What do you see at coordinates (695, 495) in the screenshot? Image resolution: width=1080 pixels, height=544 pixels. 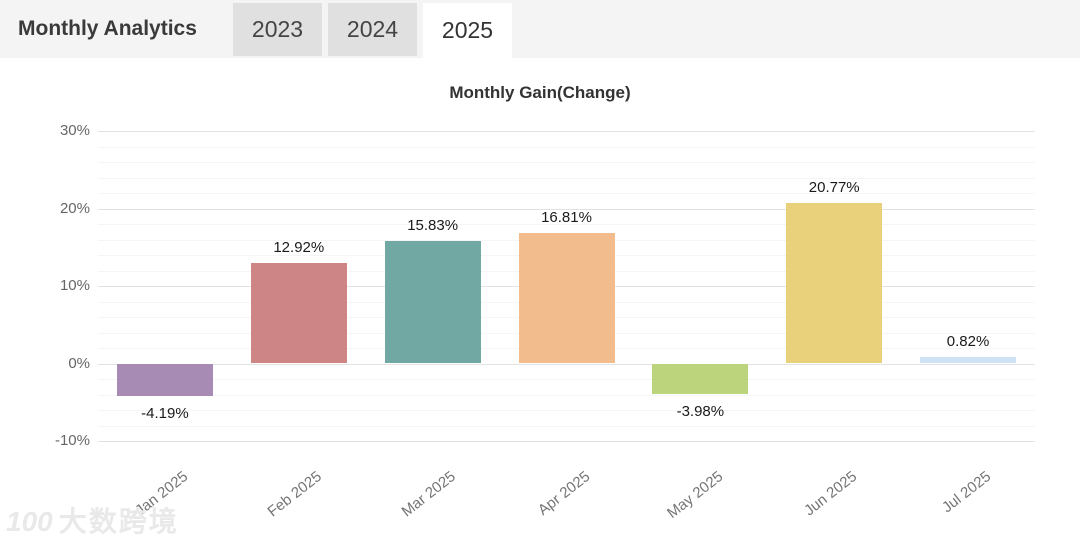 I see `x-axis-tick-label: May 2025` at bounding box center [695, 495].